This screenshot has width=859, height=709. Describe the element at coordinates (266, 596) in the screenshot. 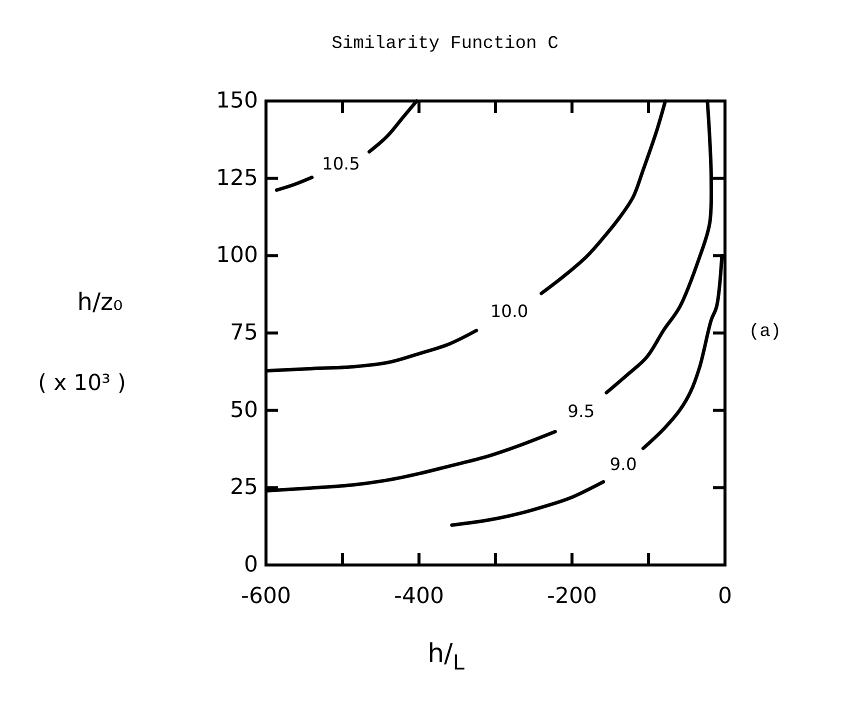

I see `x-tick-label: -600` at that location.